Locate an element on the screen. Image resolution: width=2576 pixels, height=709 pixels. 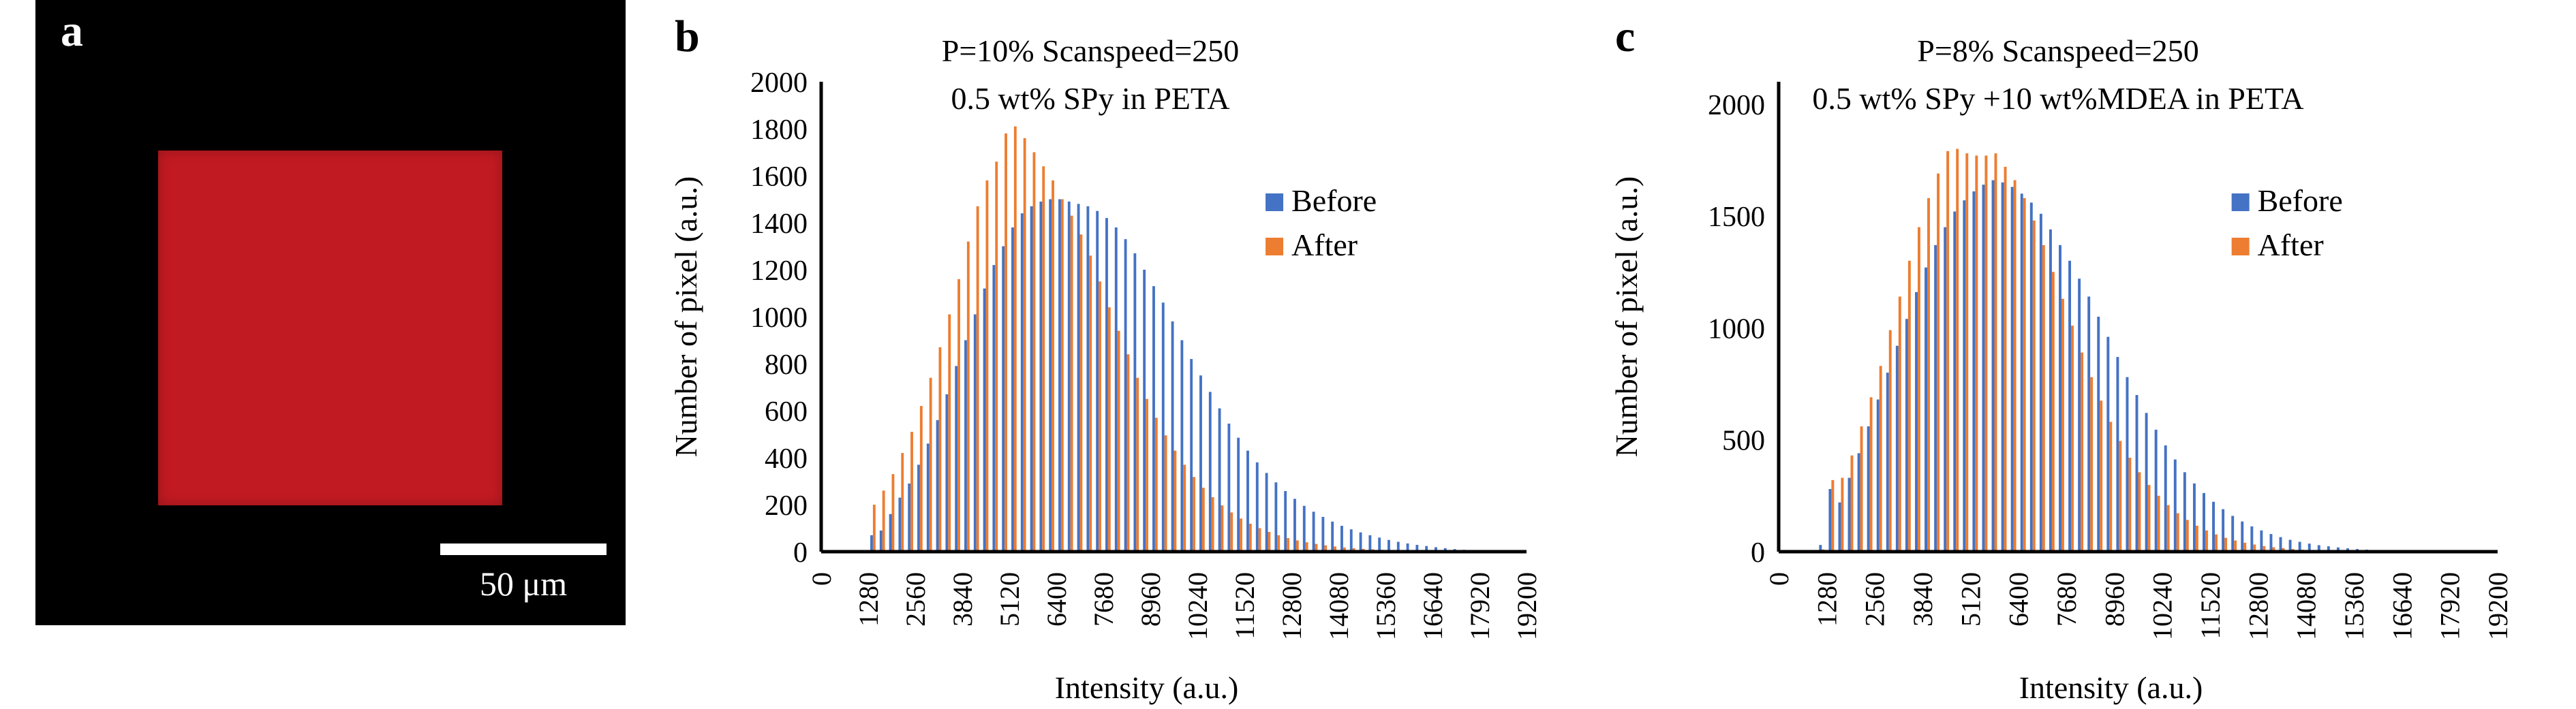
bar-after-2048 is located at coordinates (1861, 489).